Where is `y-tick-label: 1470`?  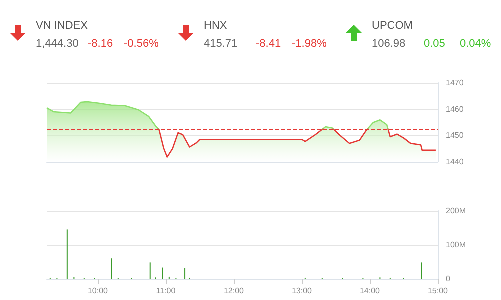 y-tick-label: 1470 is located at coordinates (455, 83).